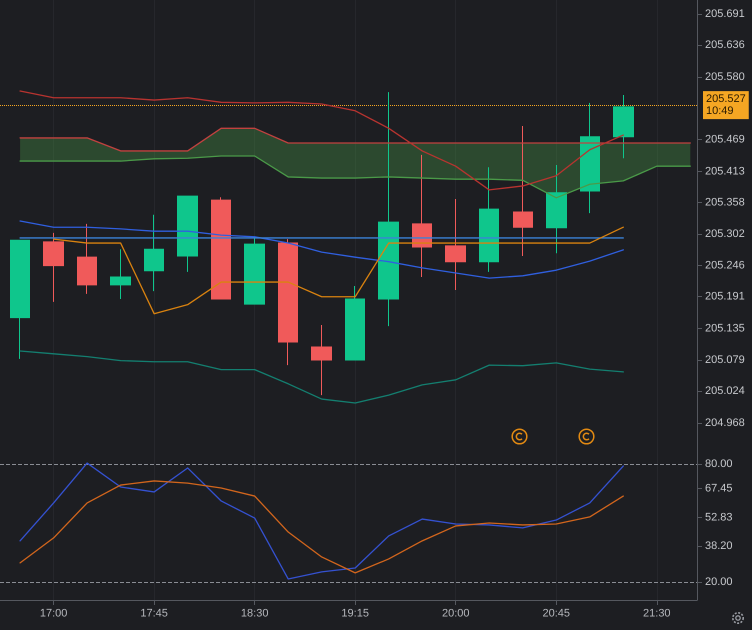 This screenshot has width=752, height=630. Describe the element at coordinates (154, 614) in the screenshot. I see `x-tick-label: 17:45` at that location.